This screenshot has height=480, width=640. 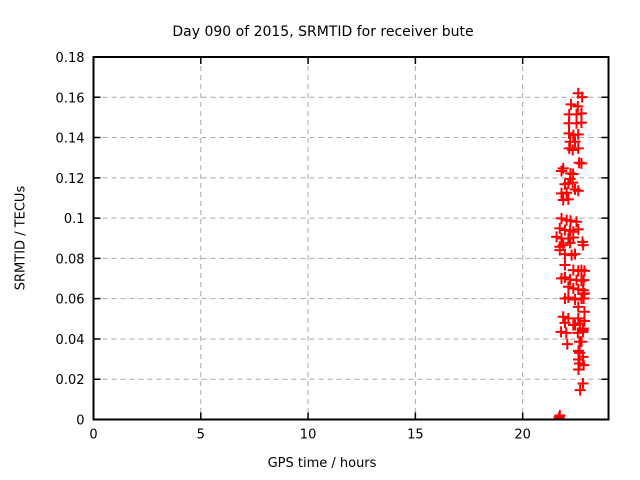 What do you see at coordinates (201, 435) in the screenshot?
I see `x-tick-label: 5` at bounding box center [201, 435].